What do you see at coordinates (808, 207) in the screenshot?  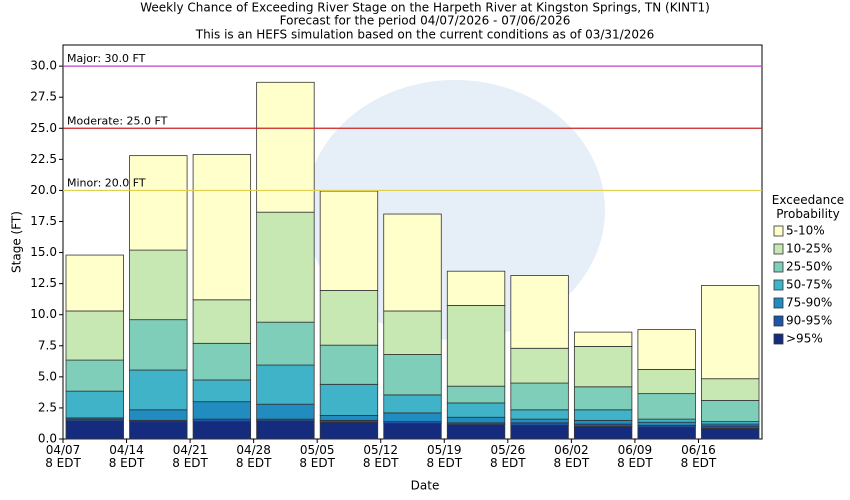 I see `legend-title: Exceedance Probability` at bounding box center [808, 207].